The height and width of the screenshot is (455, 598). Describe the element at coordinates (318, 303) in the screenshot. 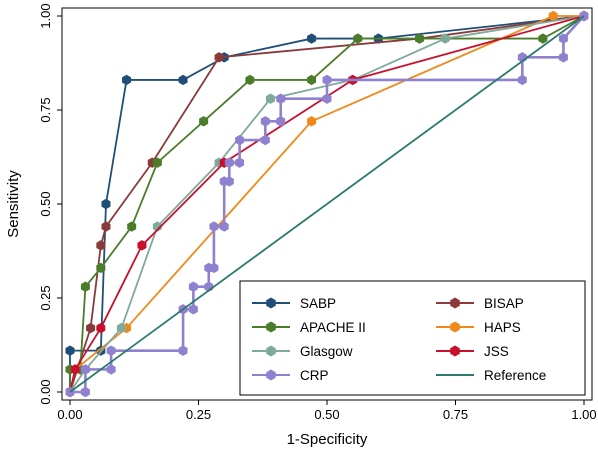

I see `legend-label: SABP` at that location.